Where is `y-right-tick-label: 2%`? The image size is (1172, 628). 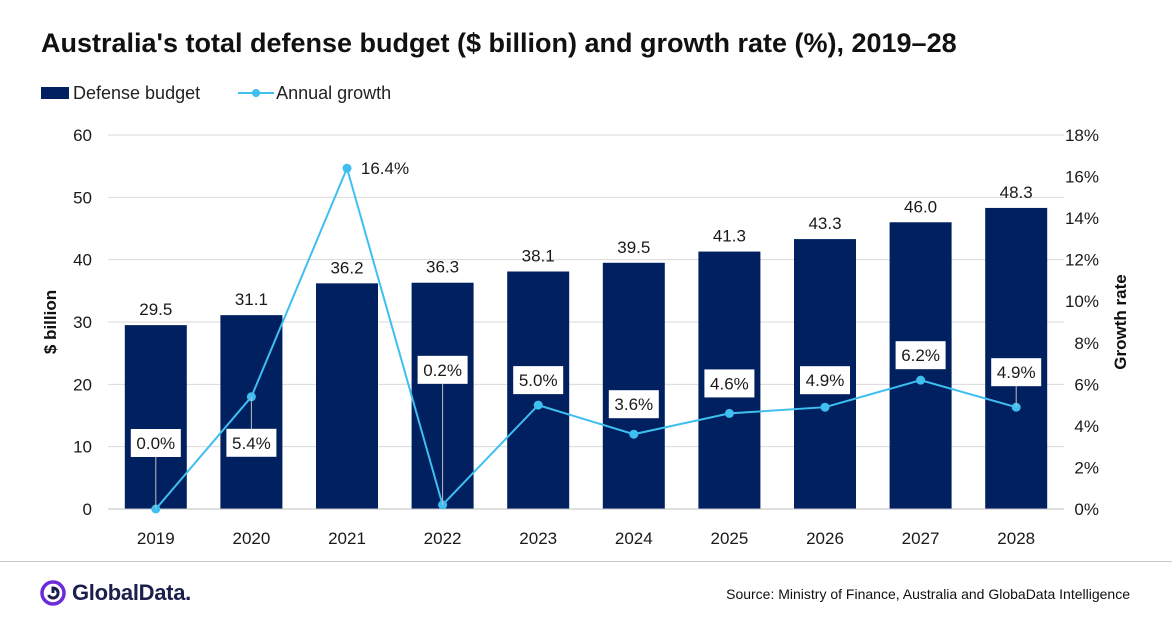 y-right-tick-label: 2% is located at coordinates (1086, 467).